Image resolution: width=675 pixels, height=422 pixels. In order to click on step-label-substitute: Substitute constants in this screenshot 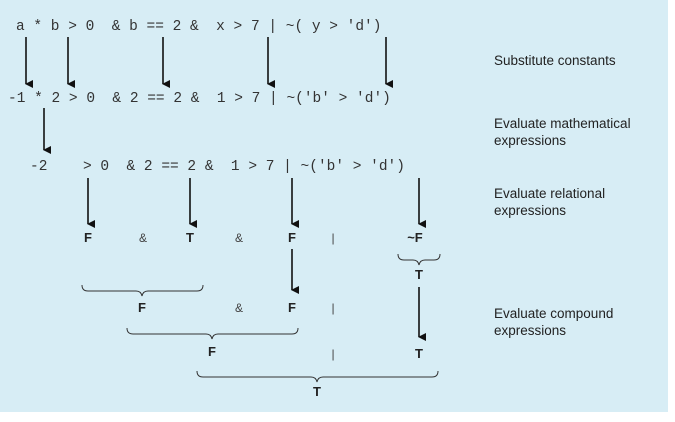, I will do `click(555, 60)`.